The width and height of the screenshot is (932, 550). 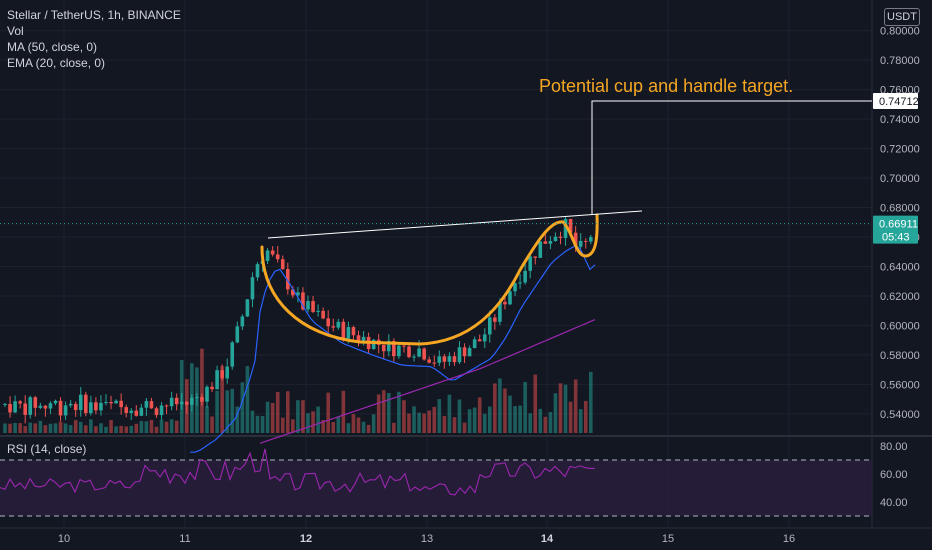 I want to click on y-tick-label: 0.64000, so click(x=900, y=267).